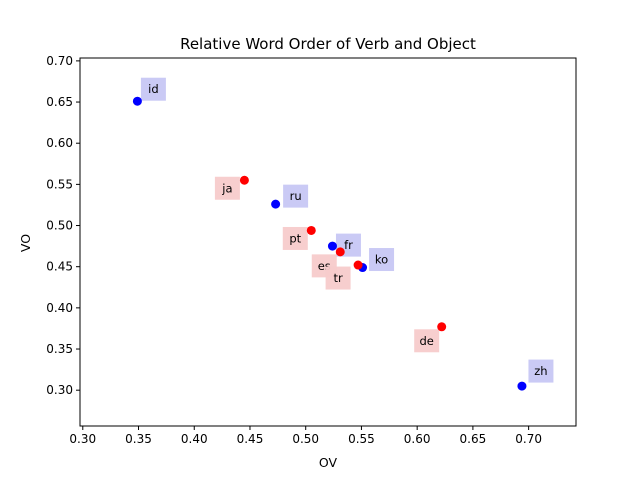  What do you see at coordinates (59, 226) in the screenshot?
I see `y-tick-label: 0.50` at bounding box center [59, 226].